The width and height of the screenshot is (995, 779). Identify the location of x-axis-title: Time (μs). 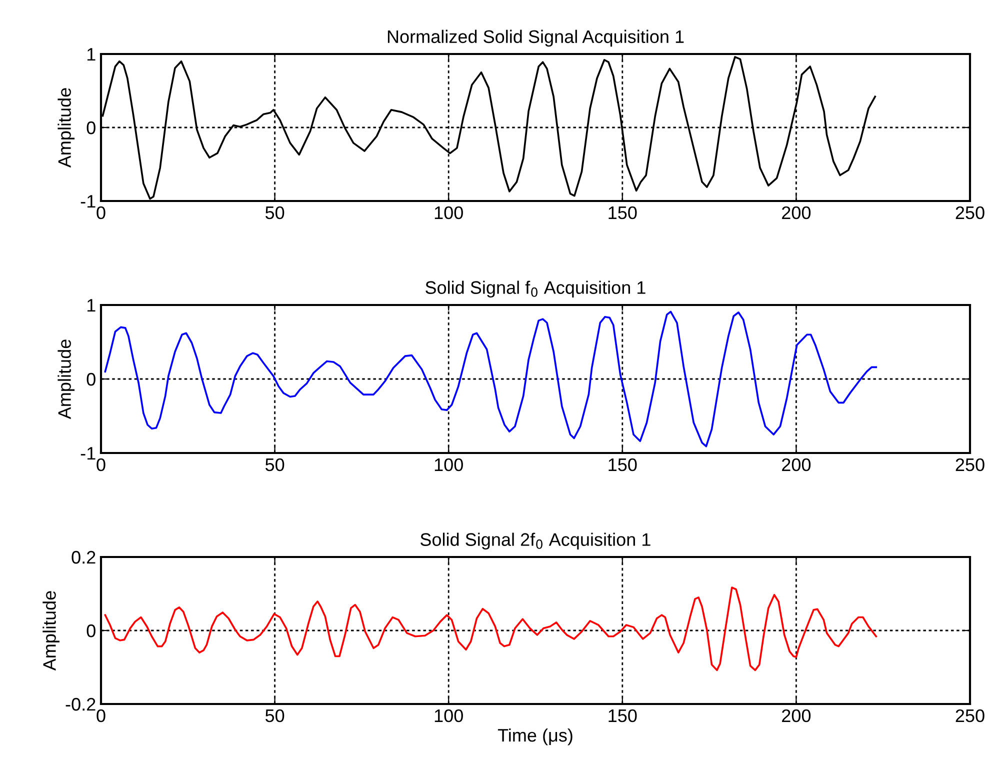
(535, 737).